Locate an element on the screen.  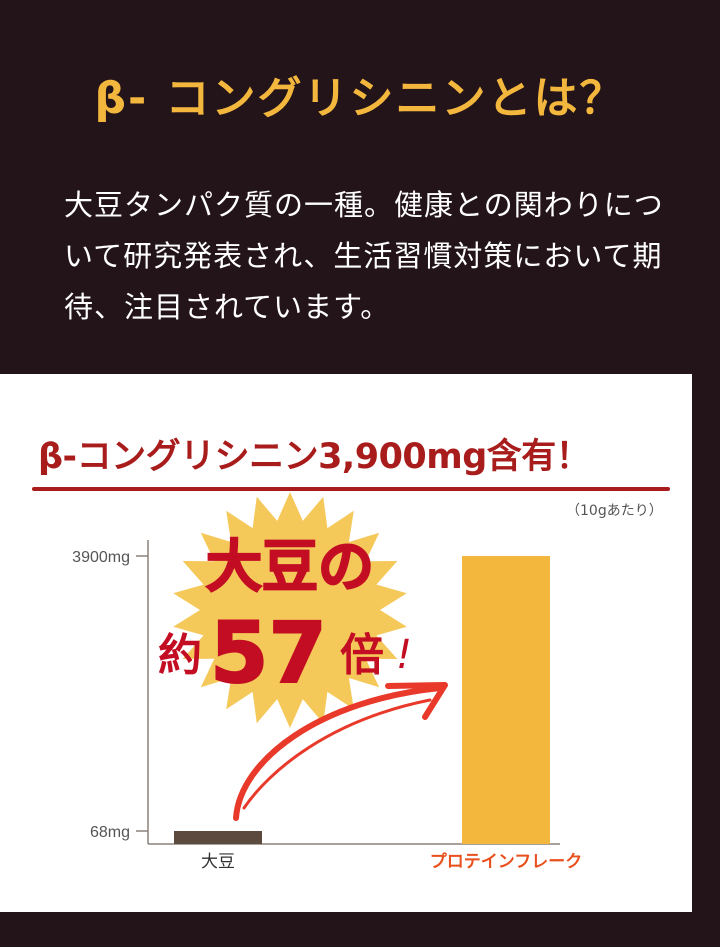
title-rule is located at coordinates (351, 489).